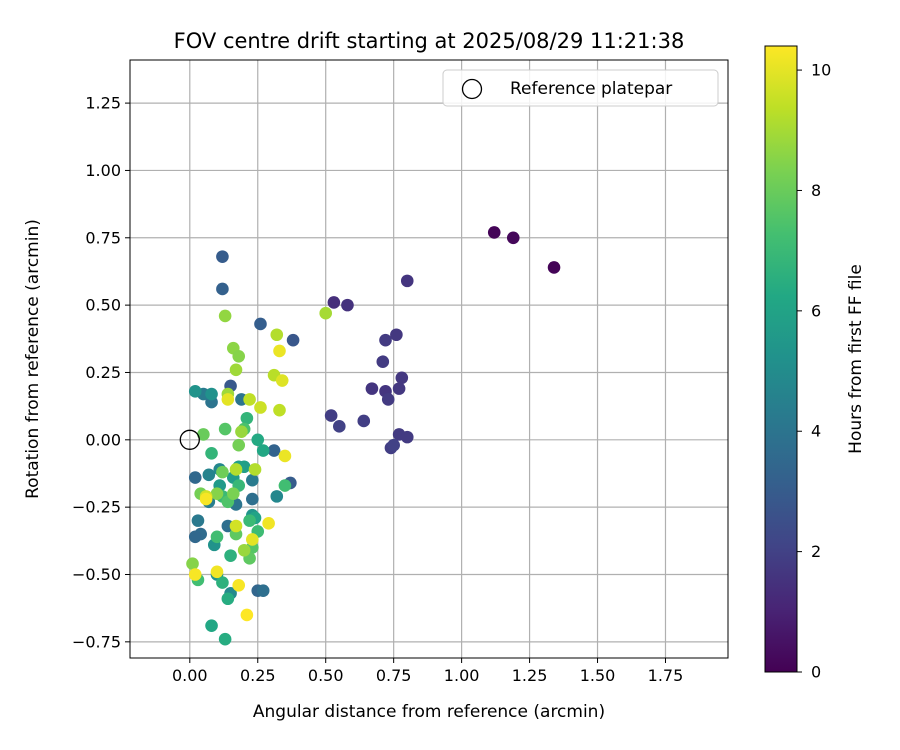  Describe the element at coordinates (816, 551) in the screenshot. I see `colorbar-tick-label: 2` at that location.